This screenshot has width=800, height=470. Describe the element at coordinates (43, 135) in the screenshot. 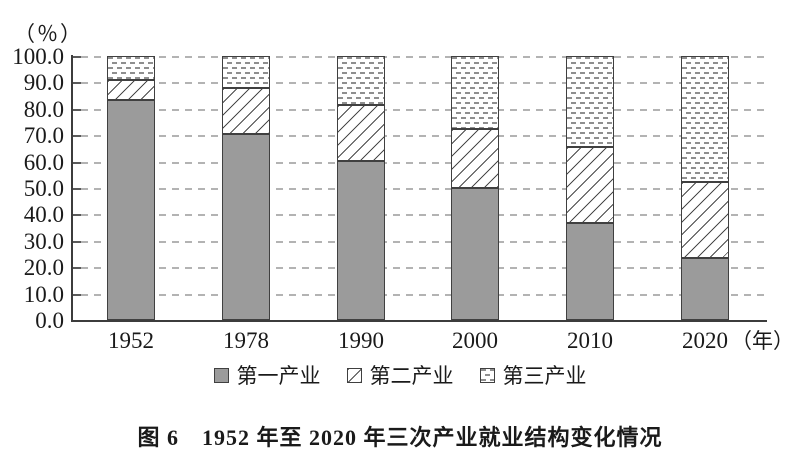

I see `y-tick-label: 70.0` at that location.